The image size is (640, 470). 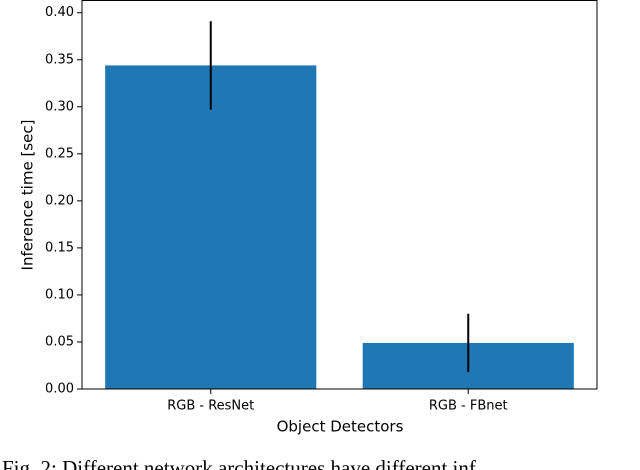 I want to click on y-tick-label: 0.05, so click(x=59, y=341).